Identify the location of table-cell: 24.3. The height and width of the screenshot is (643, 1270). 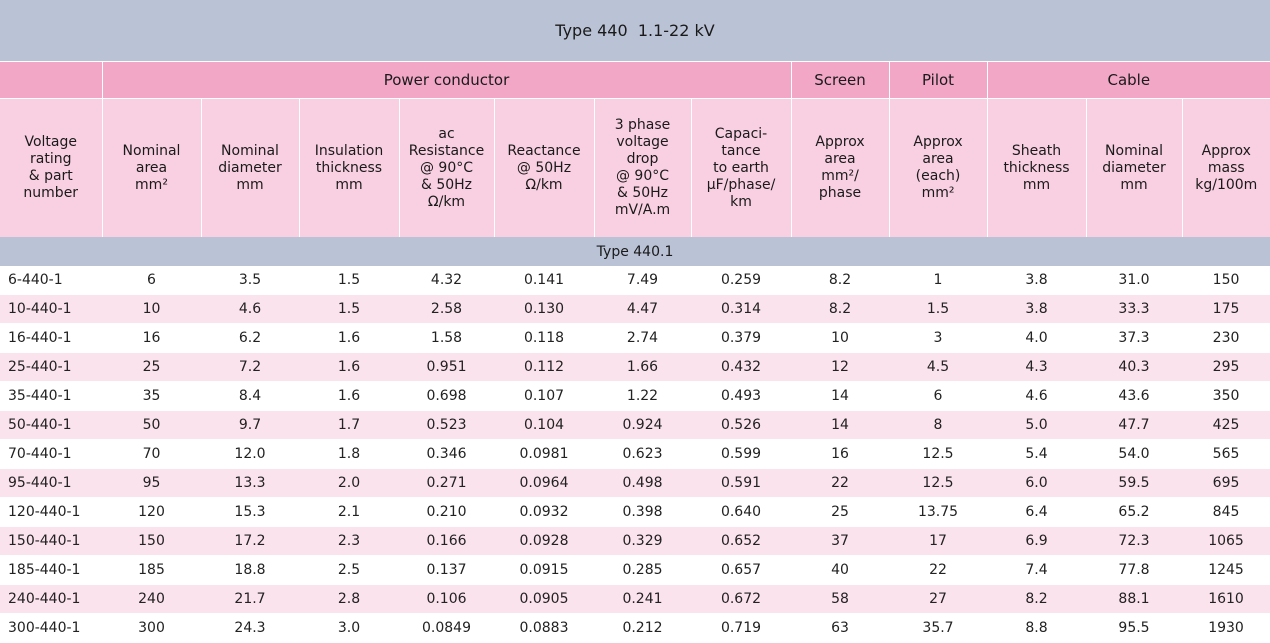
(250, 628).